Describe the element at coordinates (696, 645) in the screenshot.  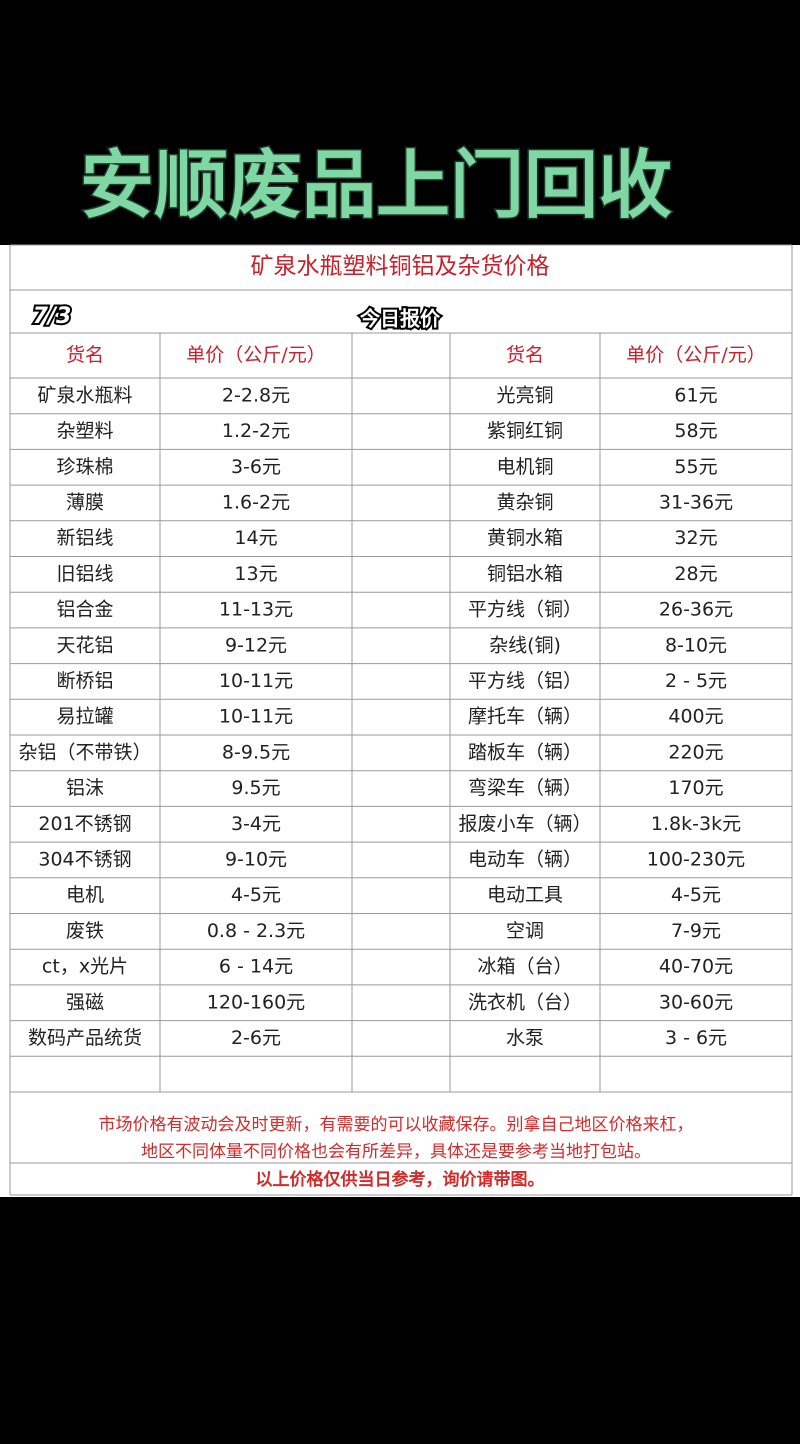
I see `price: 8-10元` at that location.